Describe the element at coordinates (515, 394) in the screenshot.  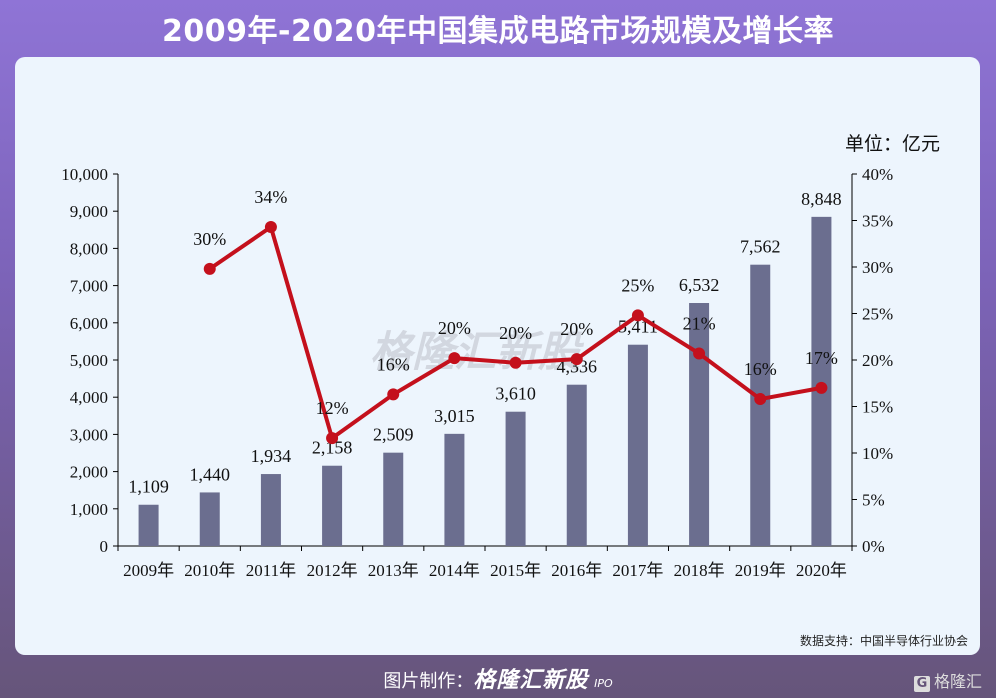
I see `bar-value-label: 3,610` at that location.